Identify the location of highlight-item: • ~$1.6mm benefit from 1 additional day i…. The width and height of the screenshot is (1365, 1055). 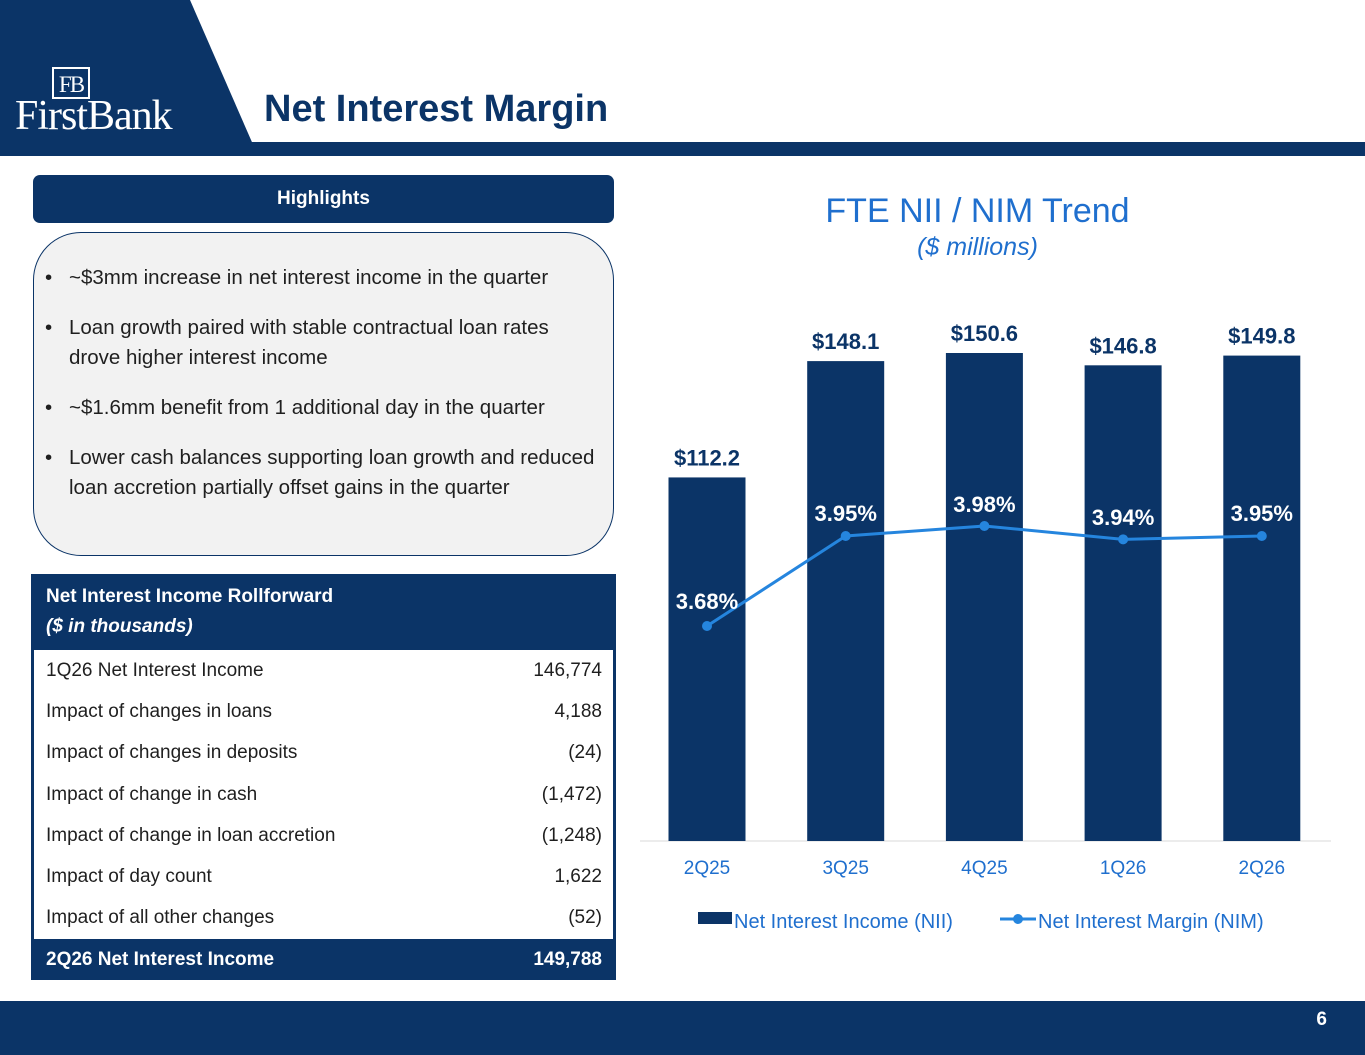
(325, 408).